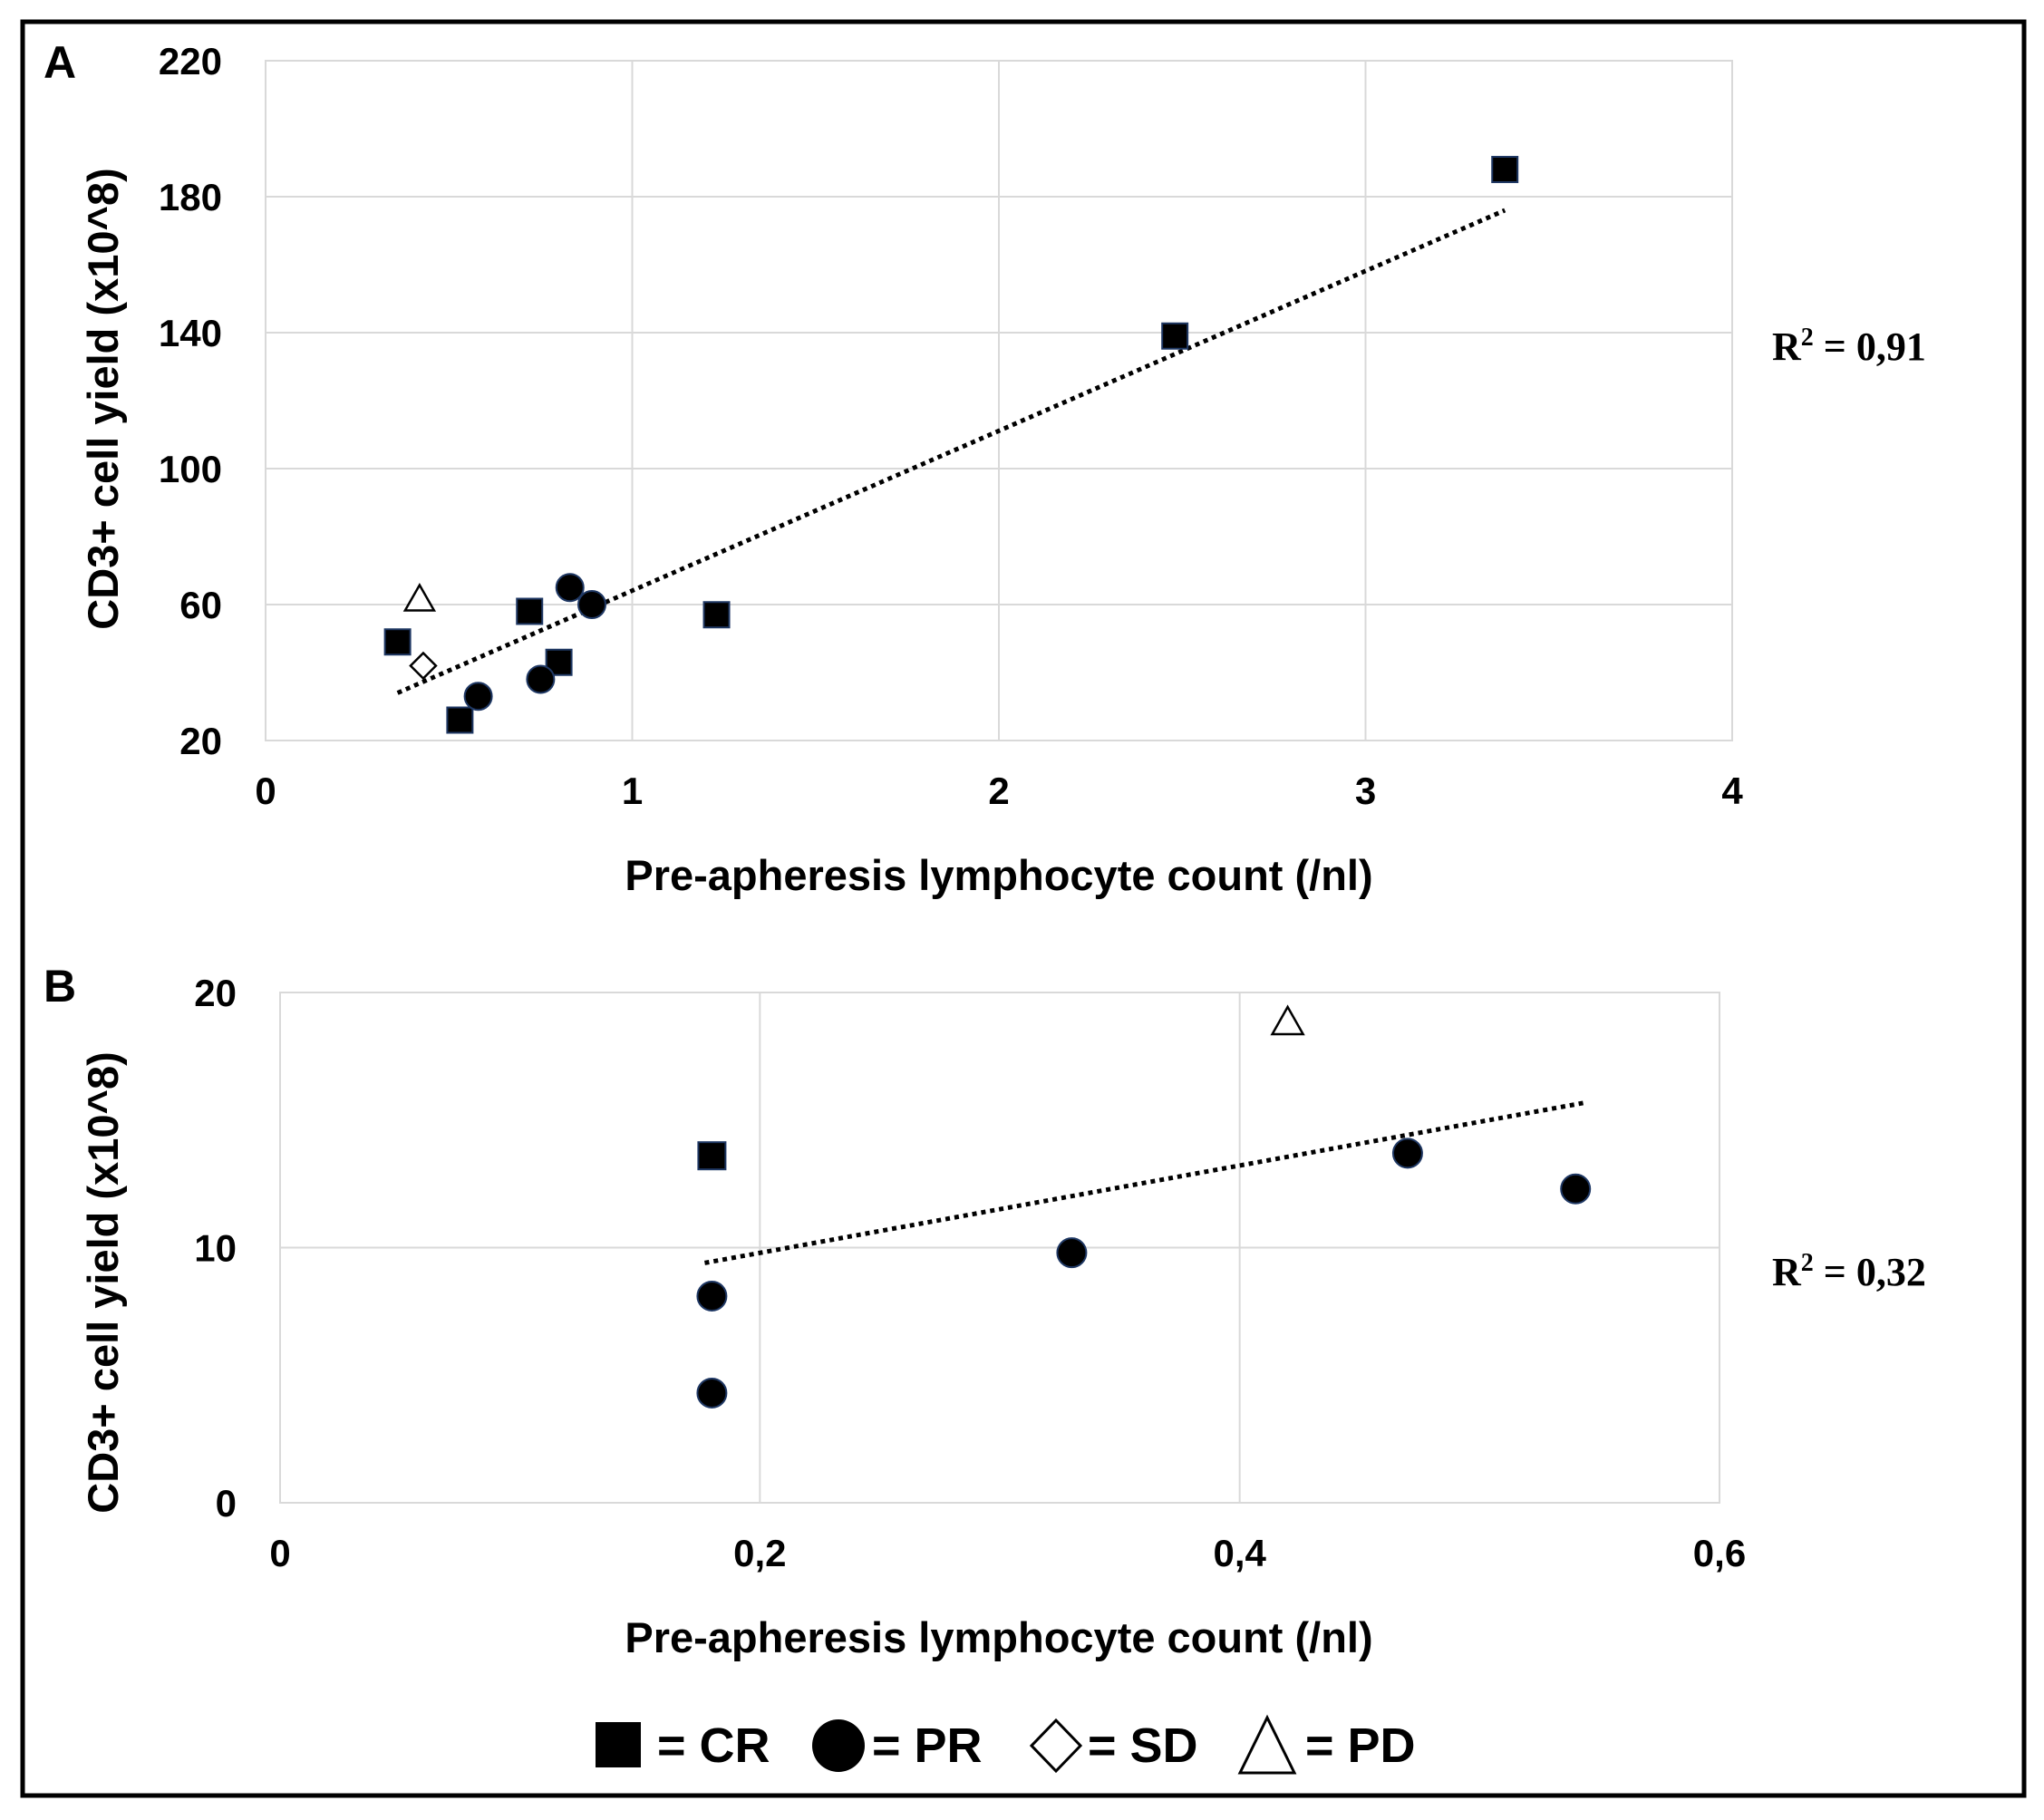  I want to click on panel-b-r-squared: R2 = 0,32, so click(1849, 1271).